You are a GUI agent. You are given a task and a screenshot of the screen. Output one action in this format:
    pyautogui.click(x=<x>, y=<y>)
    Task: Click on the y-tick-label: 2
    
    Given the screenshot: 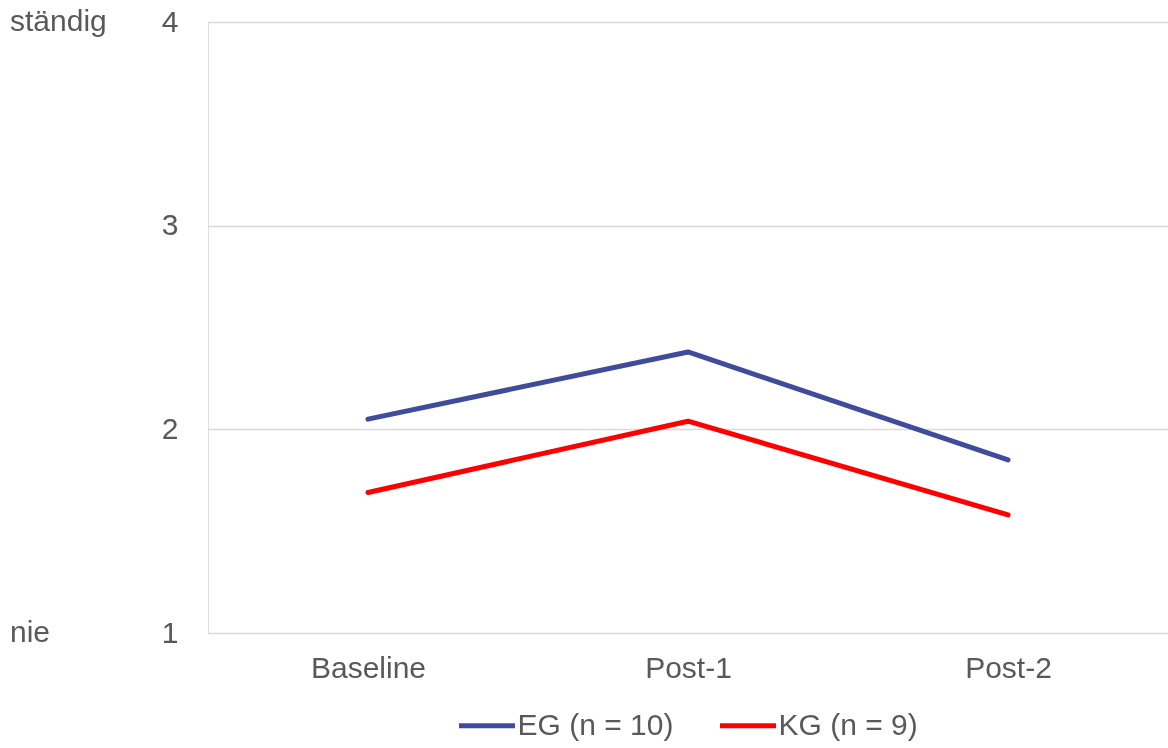 What is the action you would take?
    pyautogui.click(x=170, y=428)
    